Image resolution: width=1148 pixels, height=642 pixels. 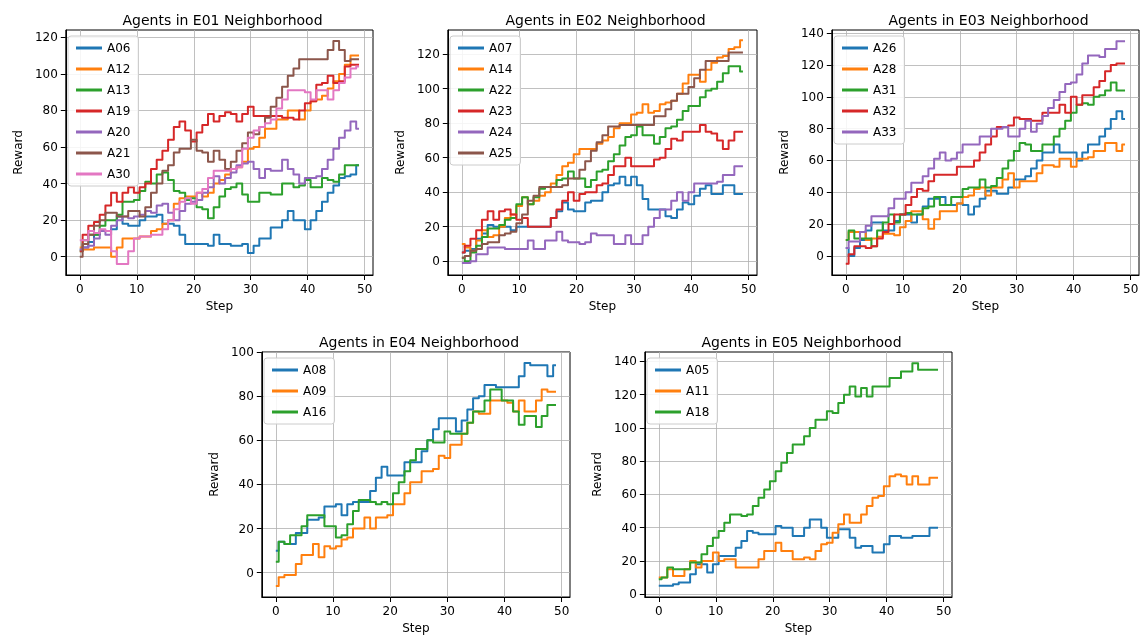 What do you see at coordinates (885, 69) in the screenshot?
I see `legend-label: A28` at bounding box center [885, 69].